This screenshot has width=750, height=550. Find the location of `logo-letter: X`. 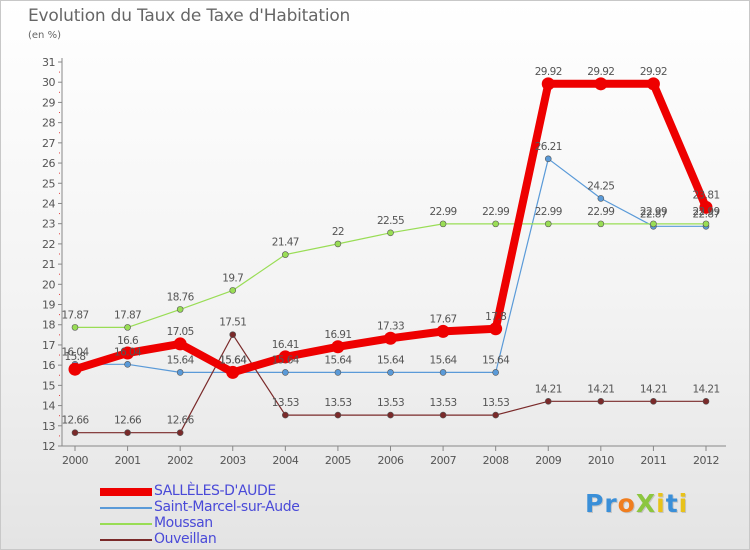

logo-letter: X is located at coordinates (646, 503).